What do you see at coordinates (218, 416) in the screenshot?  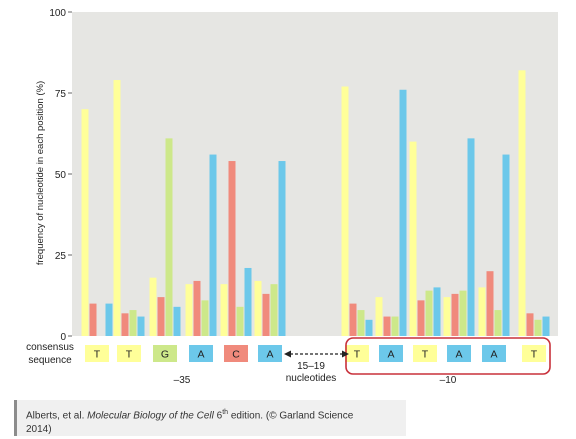 I see `caption-edition-number: 6` at bounding box center [218, 416].